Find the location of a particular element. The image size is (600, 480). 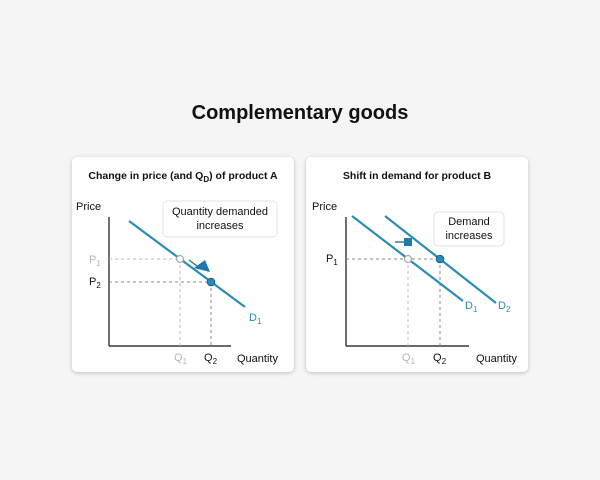

panel-b-title: Shift in demand for product B is located at coordinates (417, 176).